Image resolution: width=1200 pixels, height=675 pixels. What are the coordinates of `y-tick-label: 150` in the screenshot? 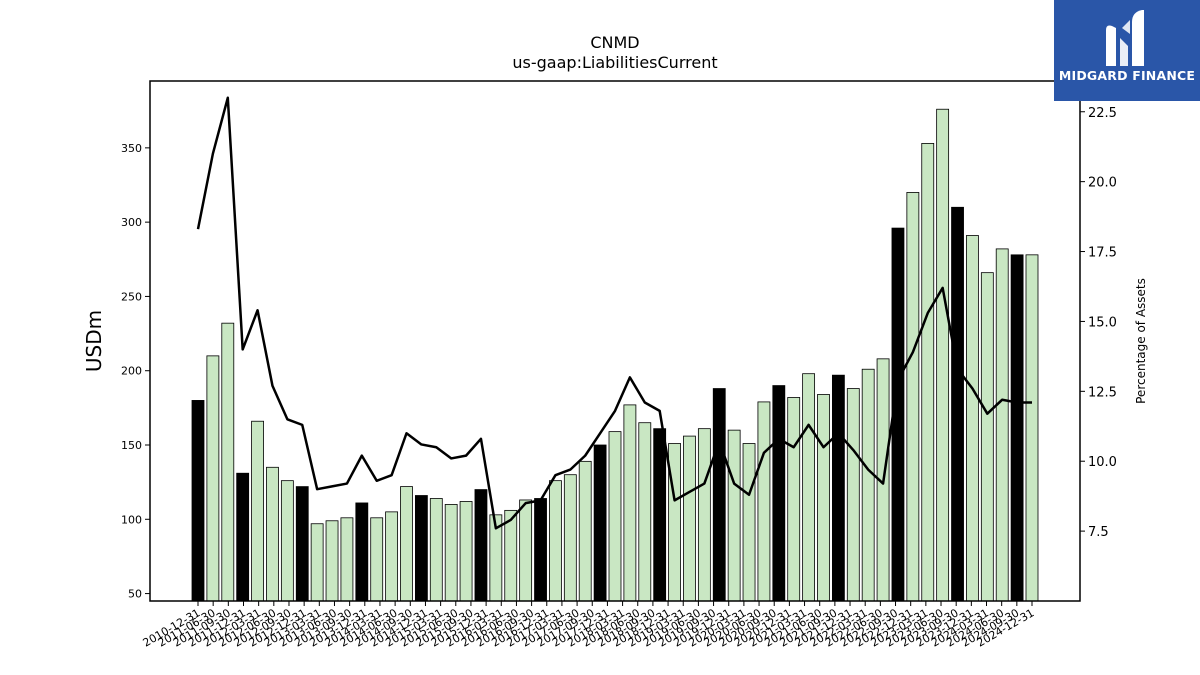 It's located at (131, 445).